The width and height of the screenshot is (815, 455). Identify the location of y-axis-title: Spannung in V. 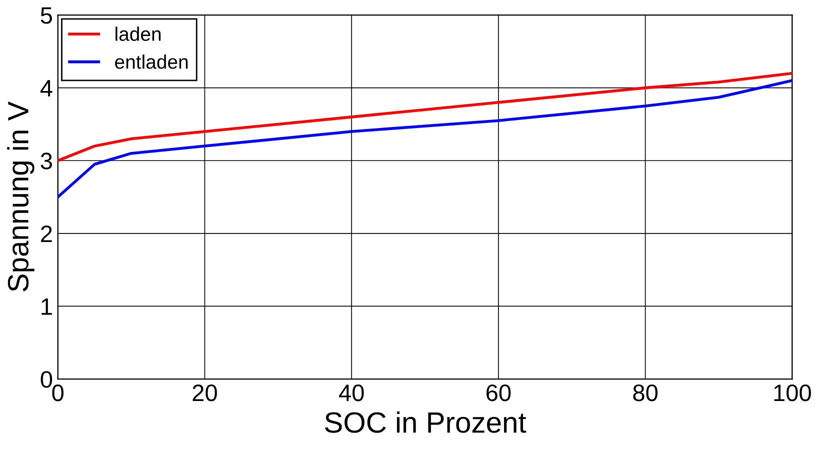
(20, 196).